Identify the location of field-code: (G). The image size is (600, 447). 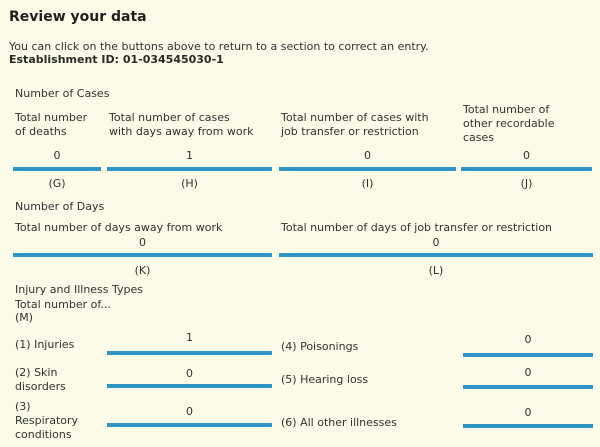
(57, 183).